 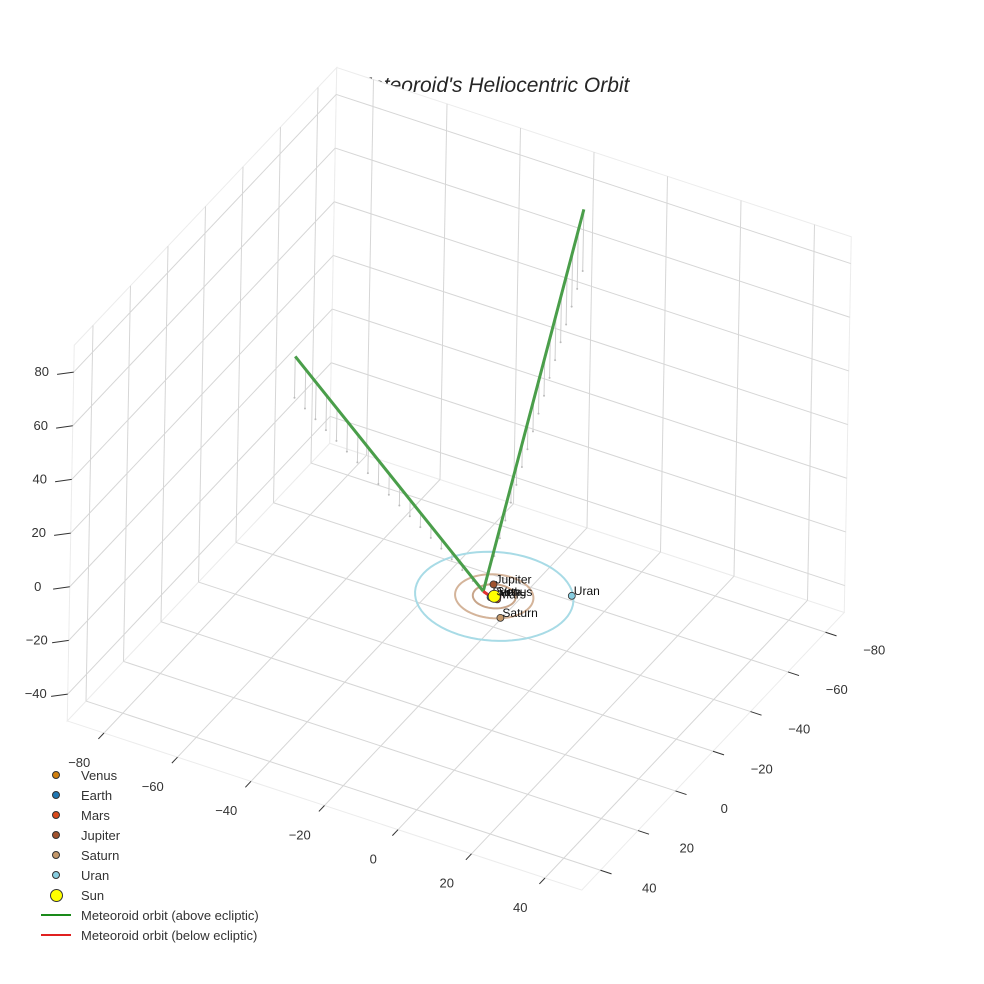 What do you see at coordinates (56, 795) in the screenshot?
I see `earth-marker-icon` at bounding box center [56, 795].